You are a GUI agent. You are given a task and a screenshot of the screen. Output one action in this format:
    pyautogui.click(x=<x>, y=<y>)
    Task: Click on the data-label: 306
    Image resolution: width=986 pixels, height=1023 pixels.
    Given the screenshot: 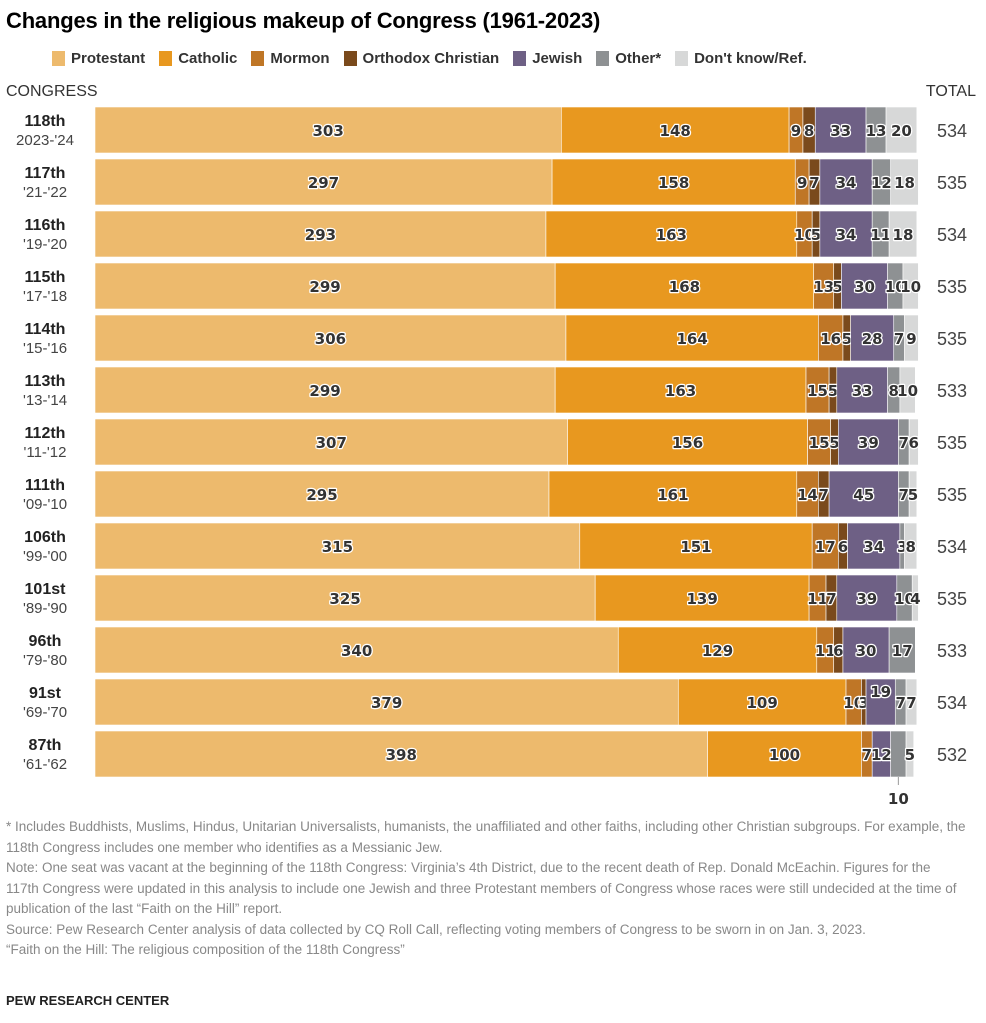 What is the action you would take?
    pyautogui.click(x=330, y=339)
    